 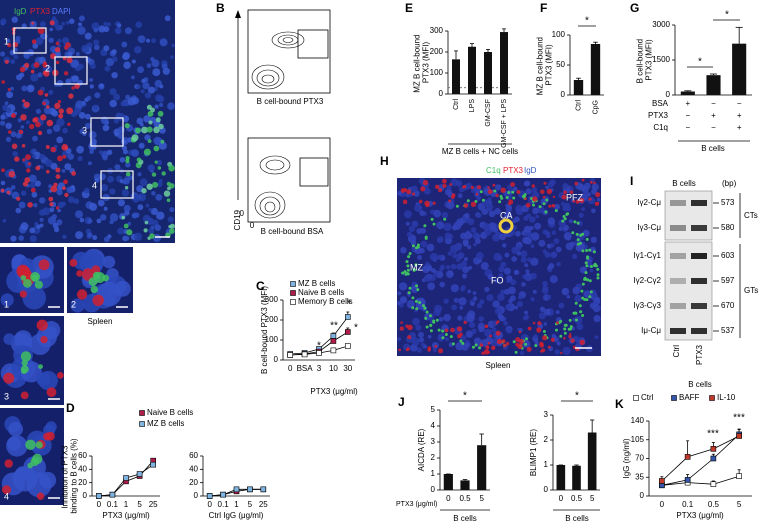 I want to click on y-tick-label: 200, so click(x=437, y=51).